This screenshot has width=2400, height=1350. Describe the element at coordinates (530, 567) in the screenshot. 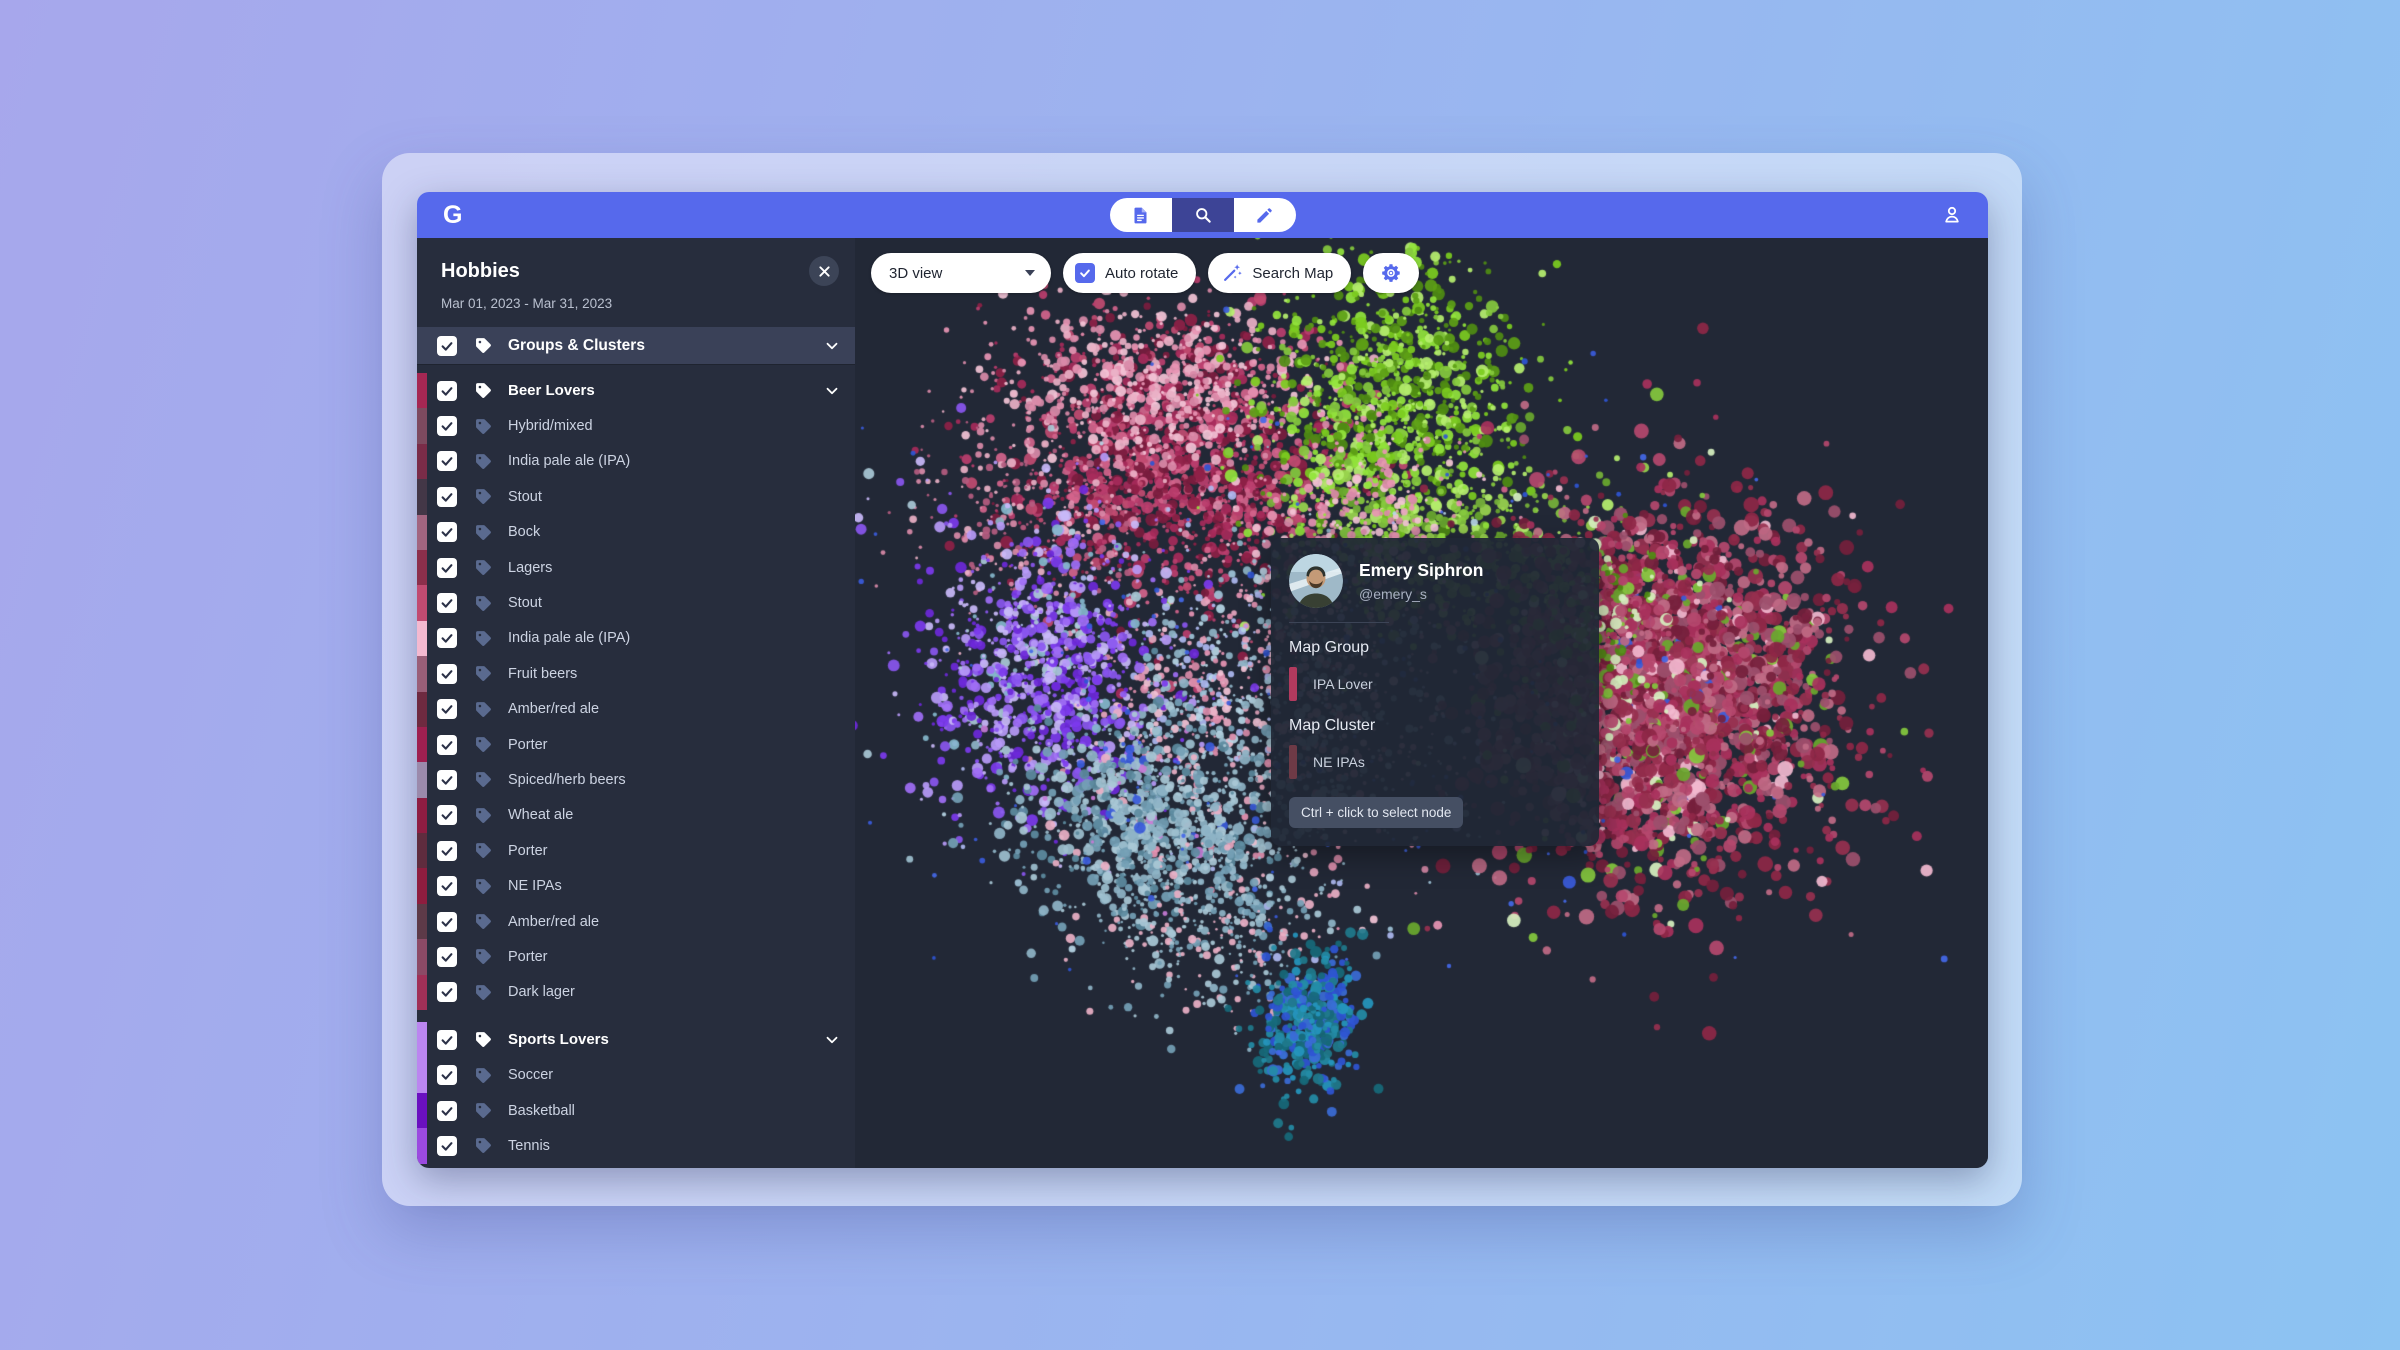

I see `row-label: Lagers` at that location.